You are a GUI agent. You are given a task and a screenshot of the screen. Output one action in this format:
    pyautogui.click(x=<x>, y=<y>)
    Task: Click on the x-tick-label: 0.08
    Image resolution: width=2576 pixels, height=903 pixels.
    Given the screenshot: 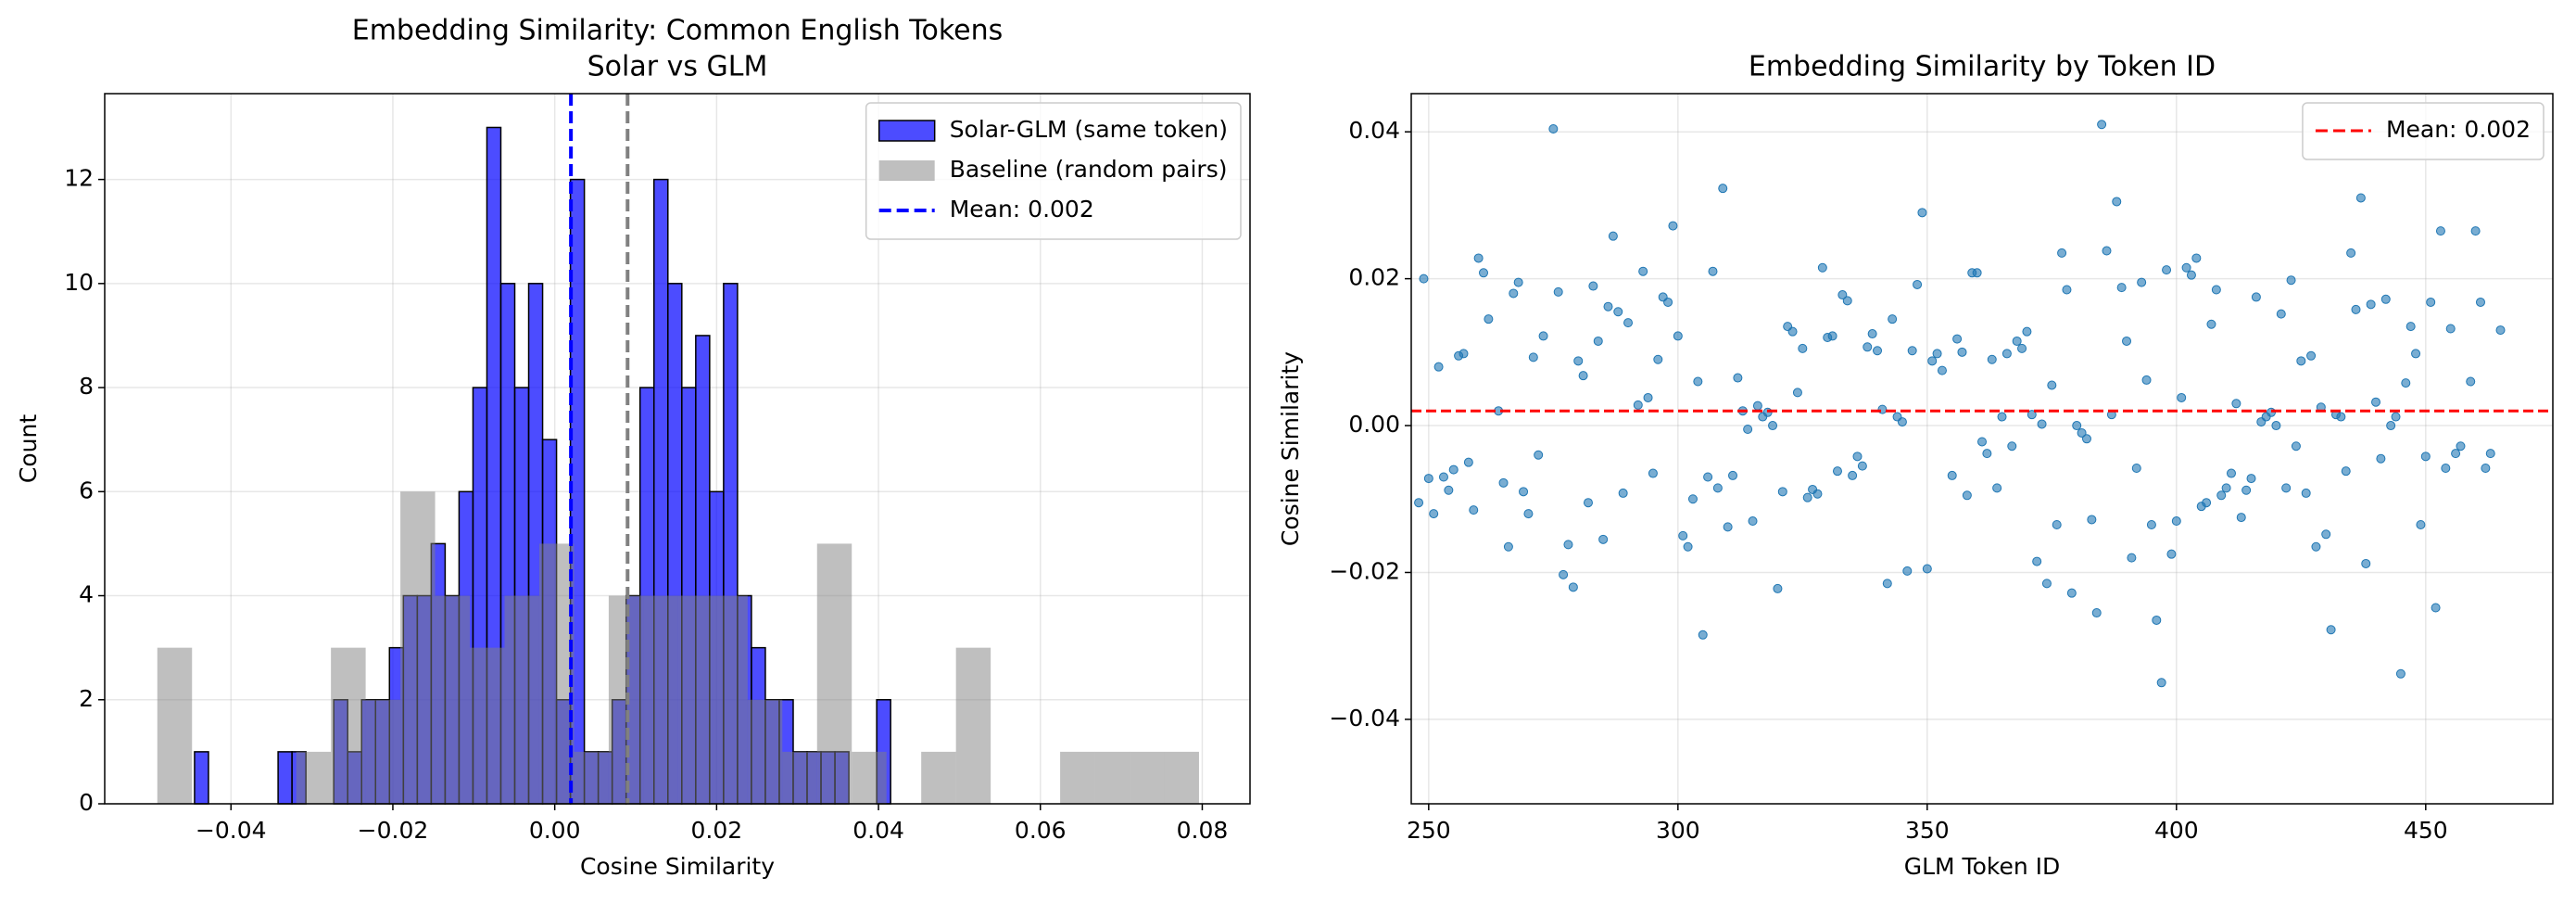 What is the action you would take?
    pyautogui.click(x=1203, y=830)
    